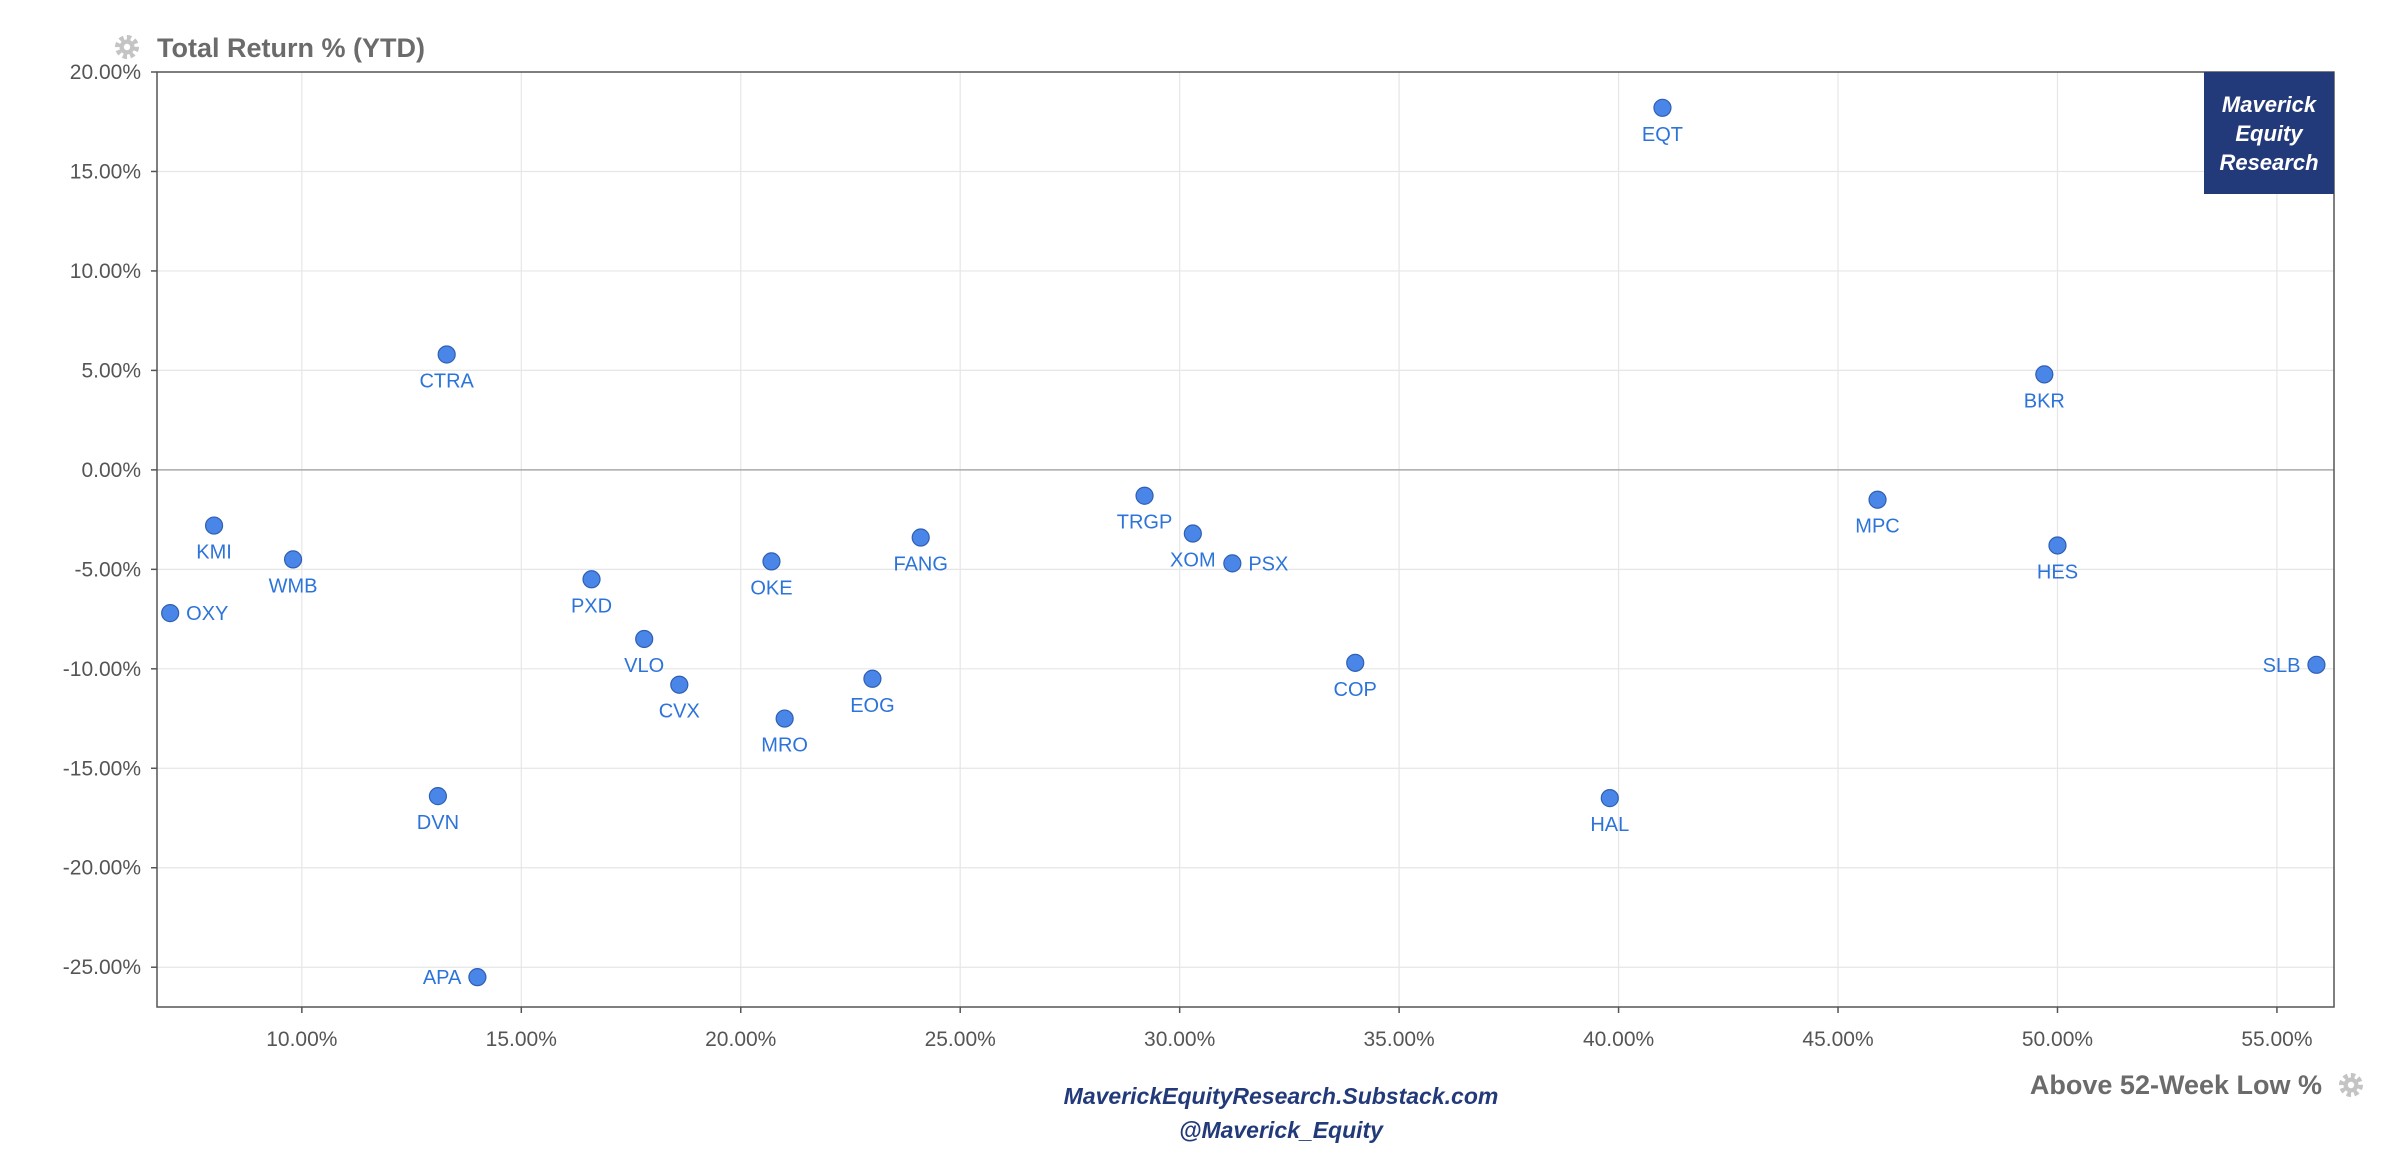 This screenshot has height=1165, width=2383. I want to click on data-label-fang: FANG, so click(920, 565).